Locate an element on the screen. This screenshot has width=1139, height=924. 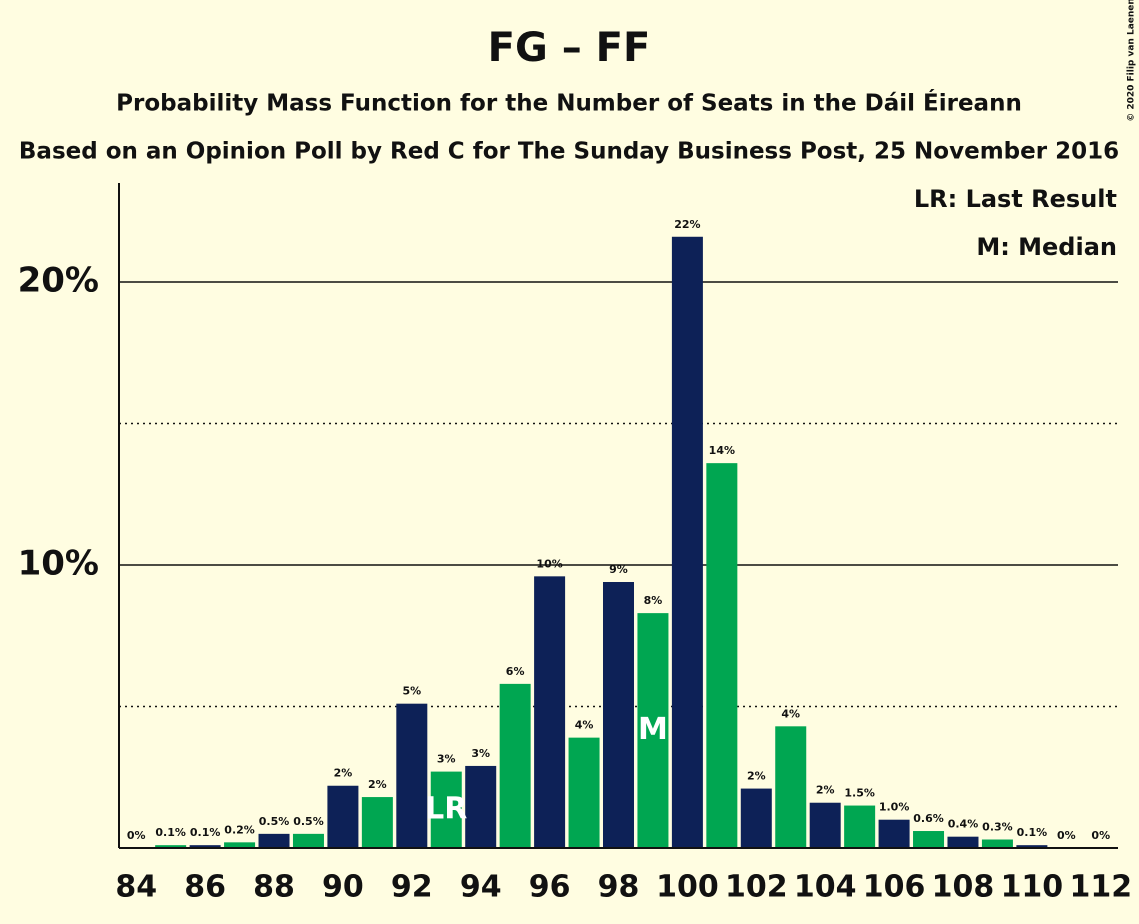
chart-title: FG – FF is located at coordinates (569, 48).